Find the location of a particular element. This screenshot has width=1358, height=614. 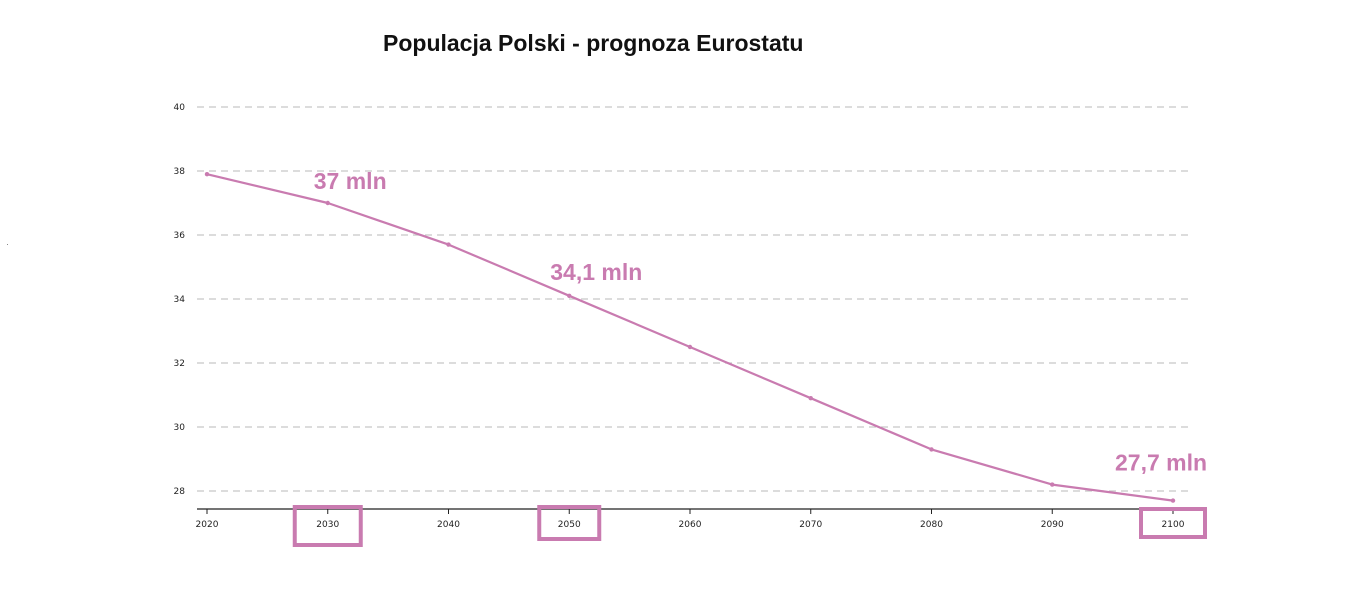

x-tick-label: 2050 is located at coordinates (569, 525).